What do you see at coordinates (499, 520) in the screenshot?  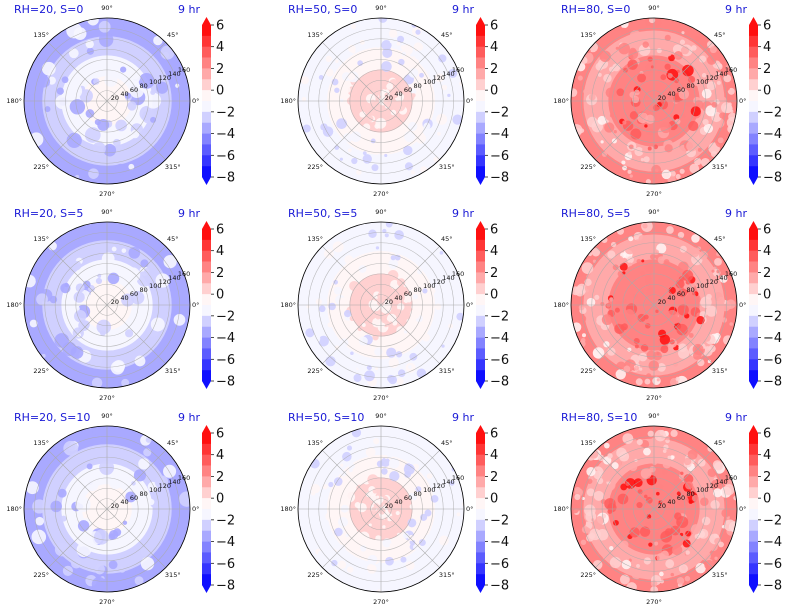 I see `colorbar-tick-label: −2` at bounding box center [499, 520].